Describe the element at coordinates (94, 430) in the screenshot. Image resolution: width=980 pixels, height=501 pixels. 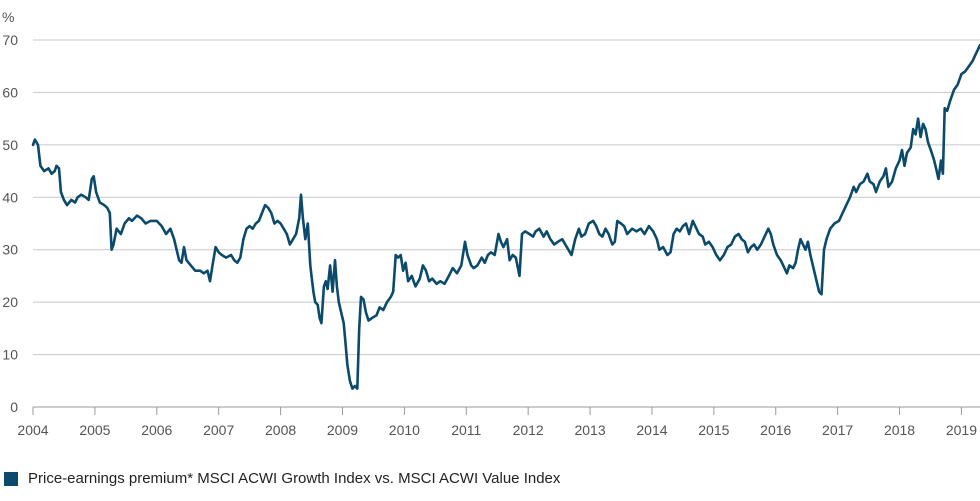
I see `x-tick-label: 2005` at that location.